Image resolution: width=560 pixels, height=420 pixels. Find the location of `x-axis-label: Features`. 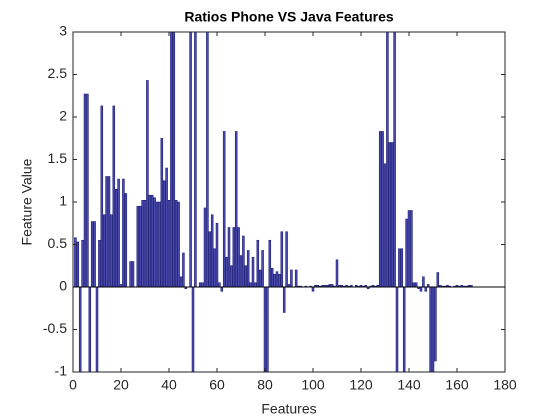

x-axis-label: Features is located at coordinates (288, 409).